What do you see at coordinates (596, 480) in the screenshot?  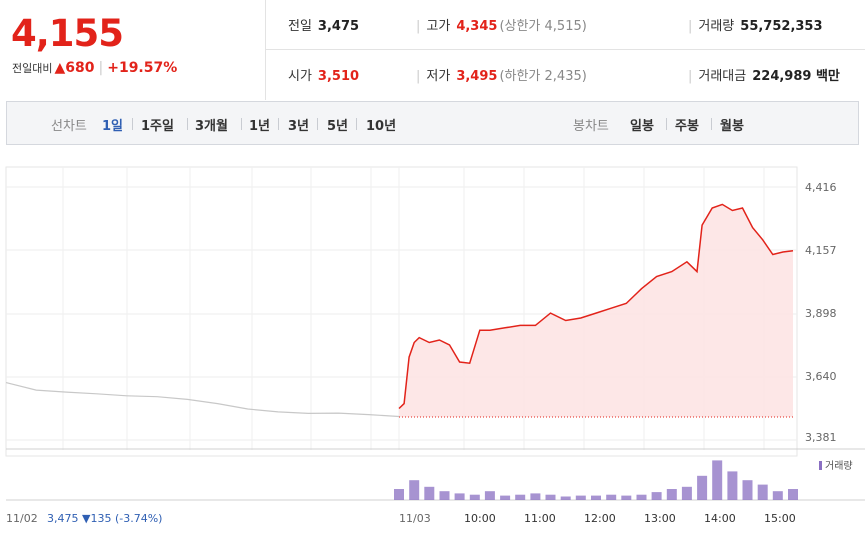 I see `volume-bars` at bounding box center [596, 480].